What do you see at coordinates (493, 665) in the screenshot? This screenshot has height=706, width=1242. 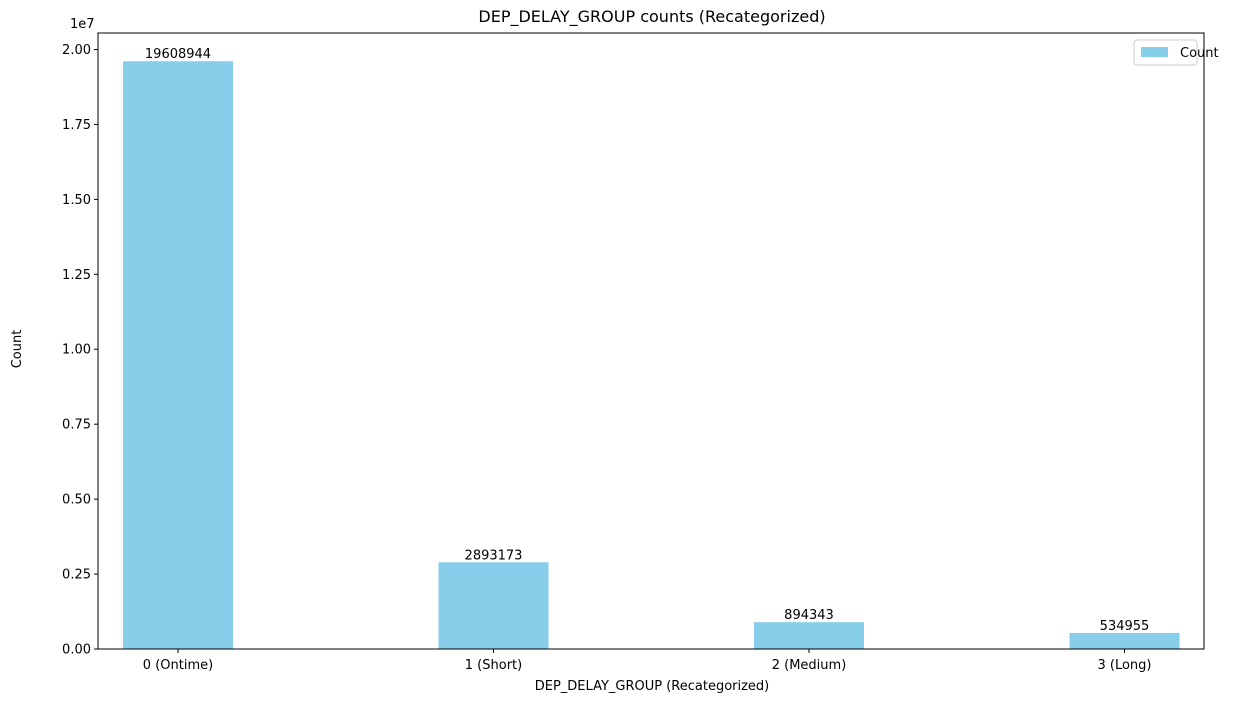 I see `x-tick-label-1: 1 (Short)` at bounding box center [493, 665].